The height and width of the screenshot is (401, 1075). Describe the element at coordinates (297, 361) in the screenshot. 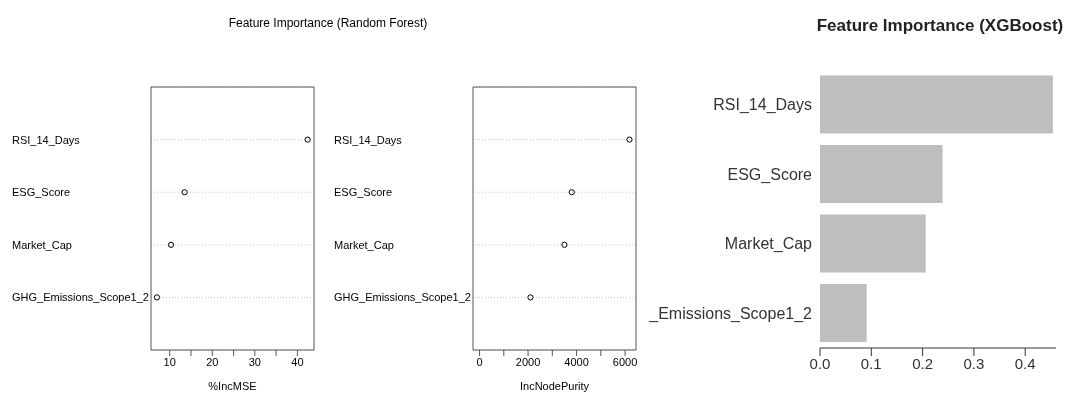

I see `x-tick-label: 40` at that location.